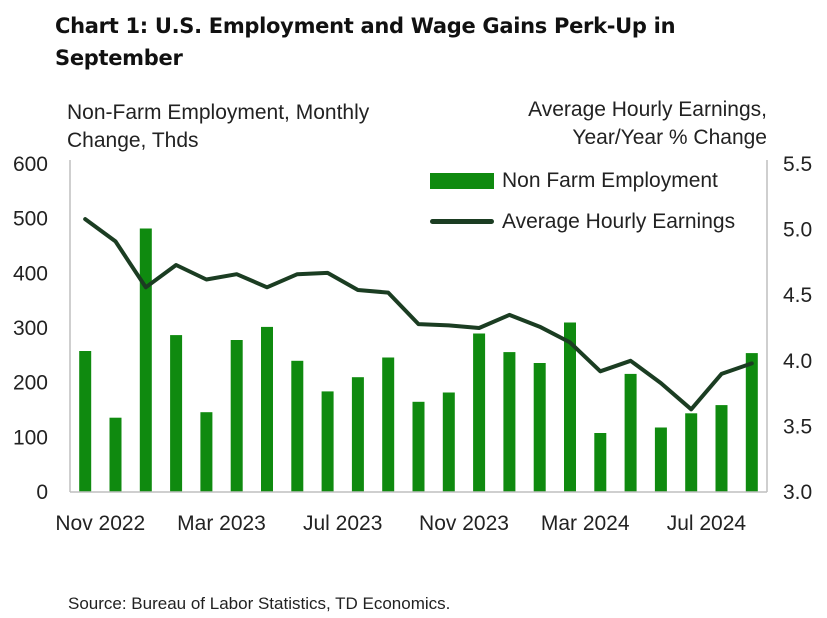  Describe the element at coordinates (30, 164) in the screenshot. I see `left-tick-label: 600` at that location.